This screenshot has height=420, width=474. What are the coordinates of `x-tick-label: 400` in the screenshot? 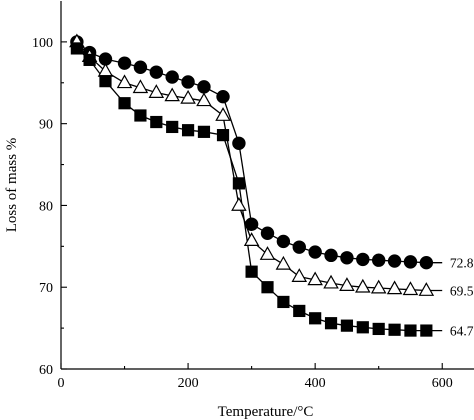 It's located at (315, 383).